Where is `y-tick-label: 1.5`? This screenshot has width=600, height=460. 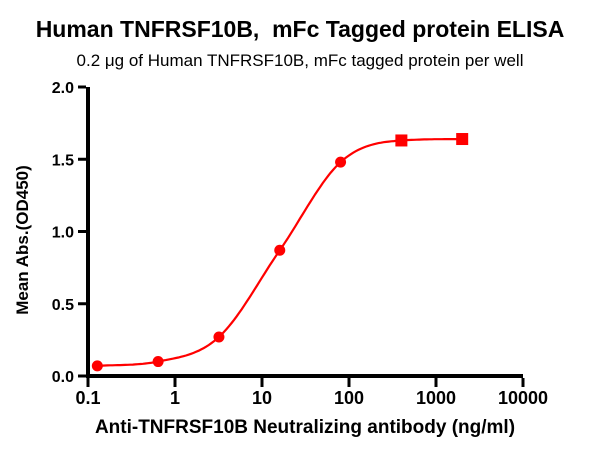
y-tick-label: 1.5 is located at coordinates (63, 160).